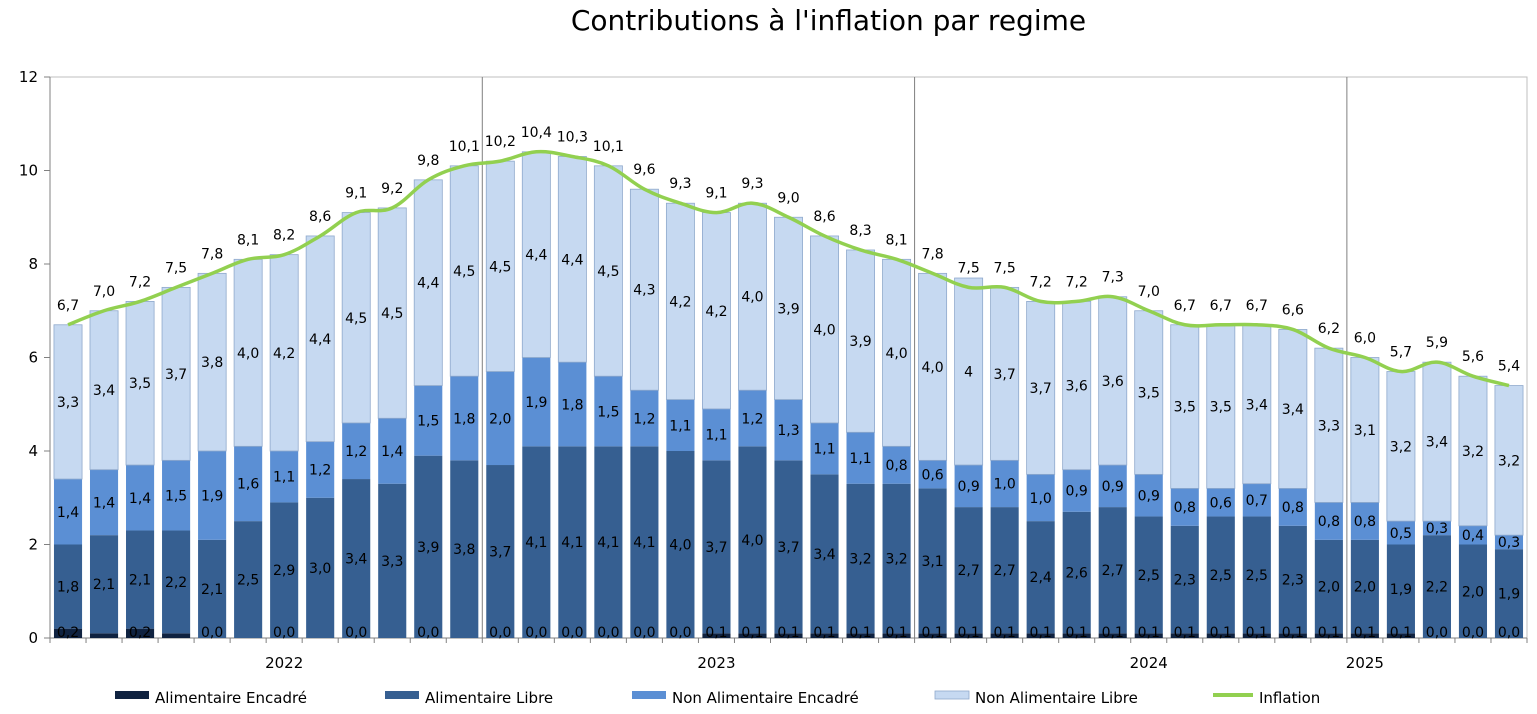 Image resolution: width=1537 pixels, height=714 pixels. I want to click on bar-data-label: 0,6, so click(932, 475).